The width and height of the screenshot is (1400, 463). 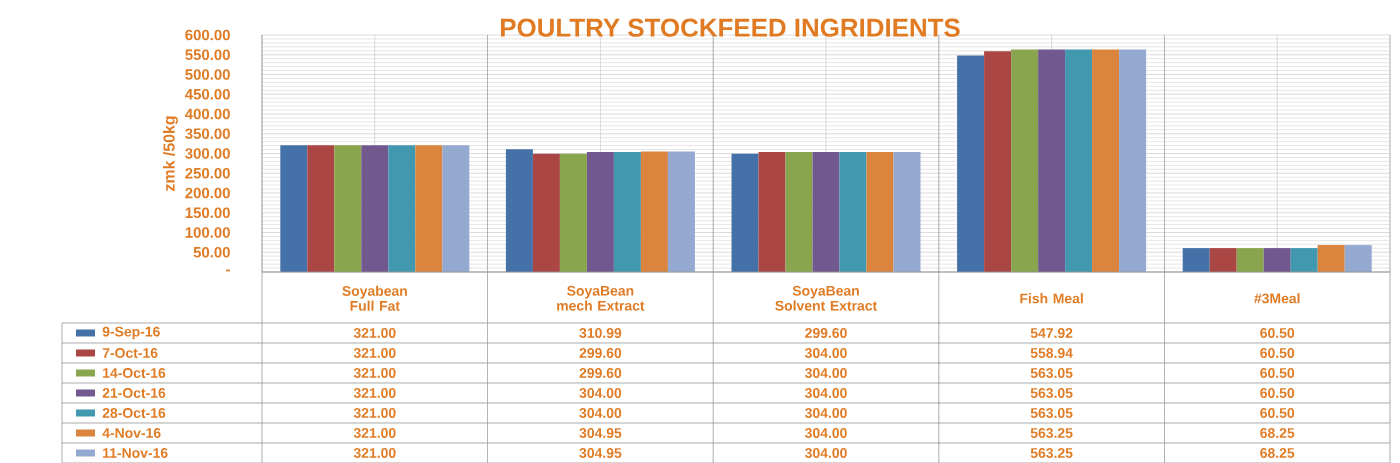 What do you see at coordinates (207, 74) in the screenshot?
I see `y-tick-label: 500.00` at bounding box center [207, 74].